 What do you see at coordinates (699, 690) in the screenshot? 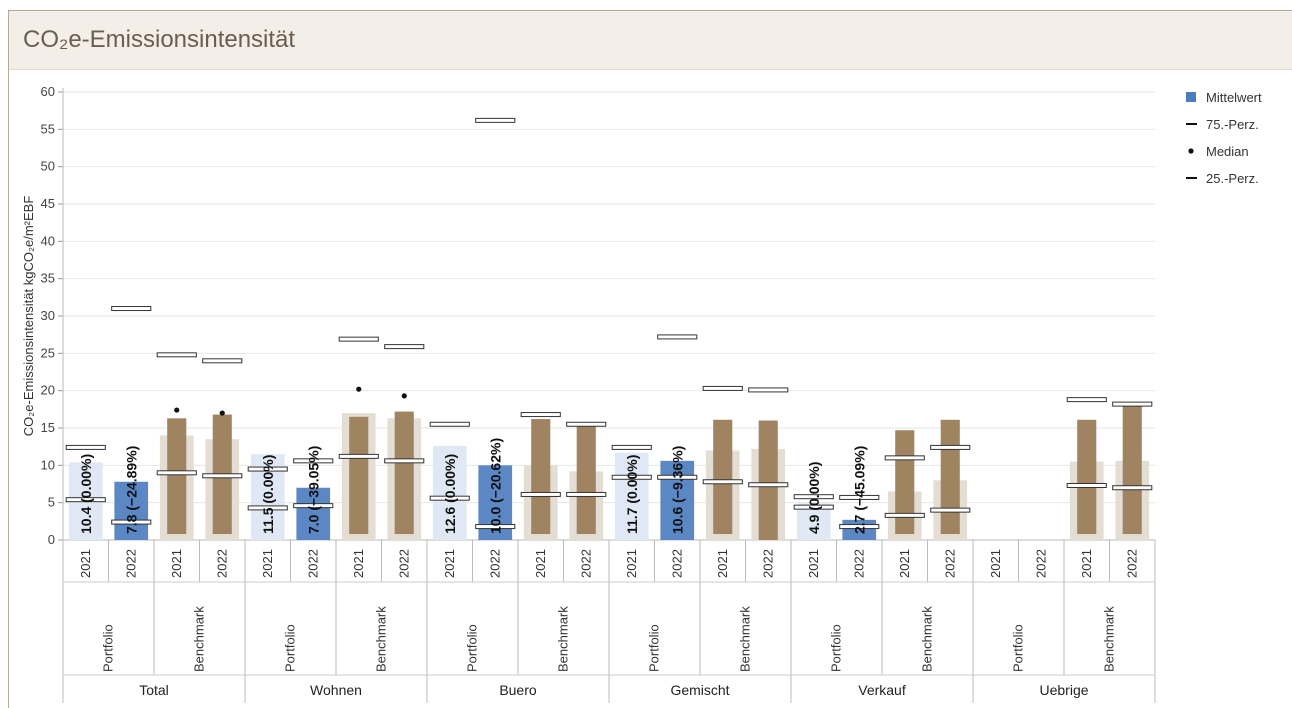
I see `group-label: Gemischt` at bounding box center [699, 690].